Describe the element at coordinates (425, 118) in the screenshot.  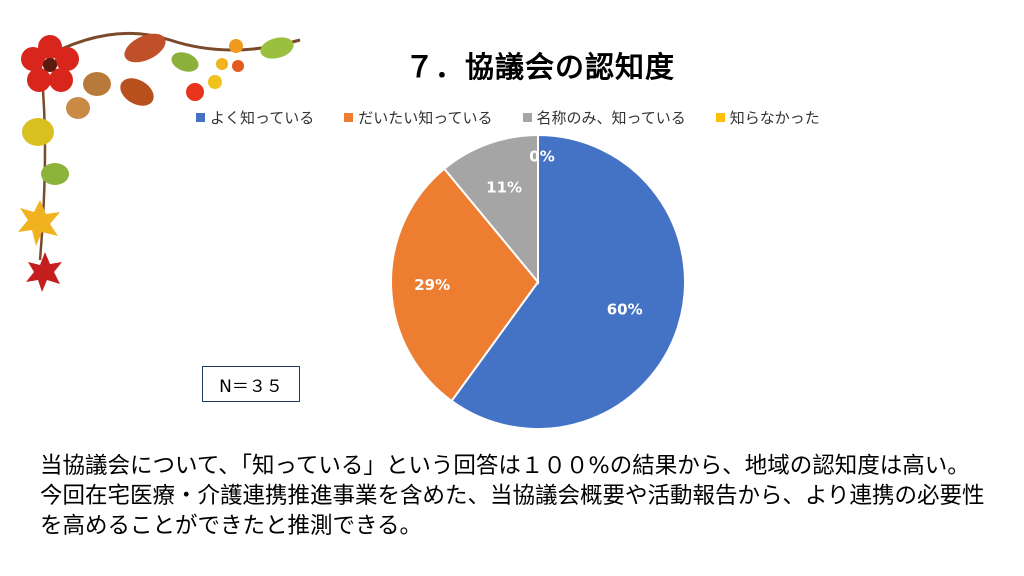
I see `legend-label: だいたい知っている` at that location.